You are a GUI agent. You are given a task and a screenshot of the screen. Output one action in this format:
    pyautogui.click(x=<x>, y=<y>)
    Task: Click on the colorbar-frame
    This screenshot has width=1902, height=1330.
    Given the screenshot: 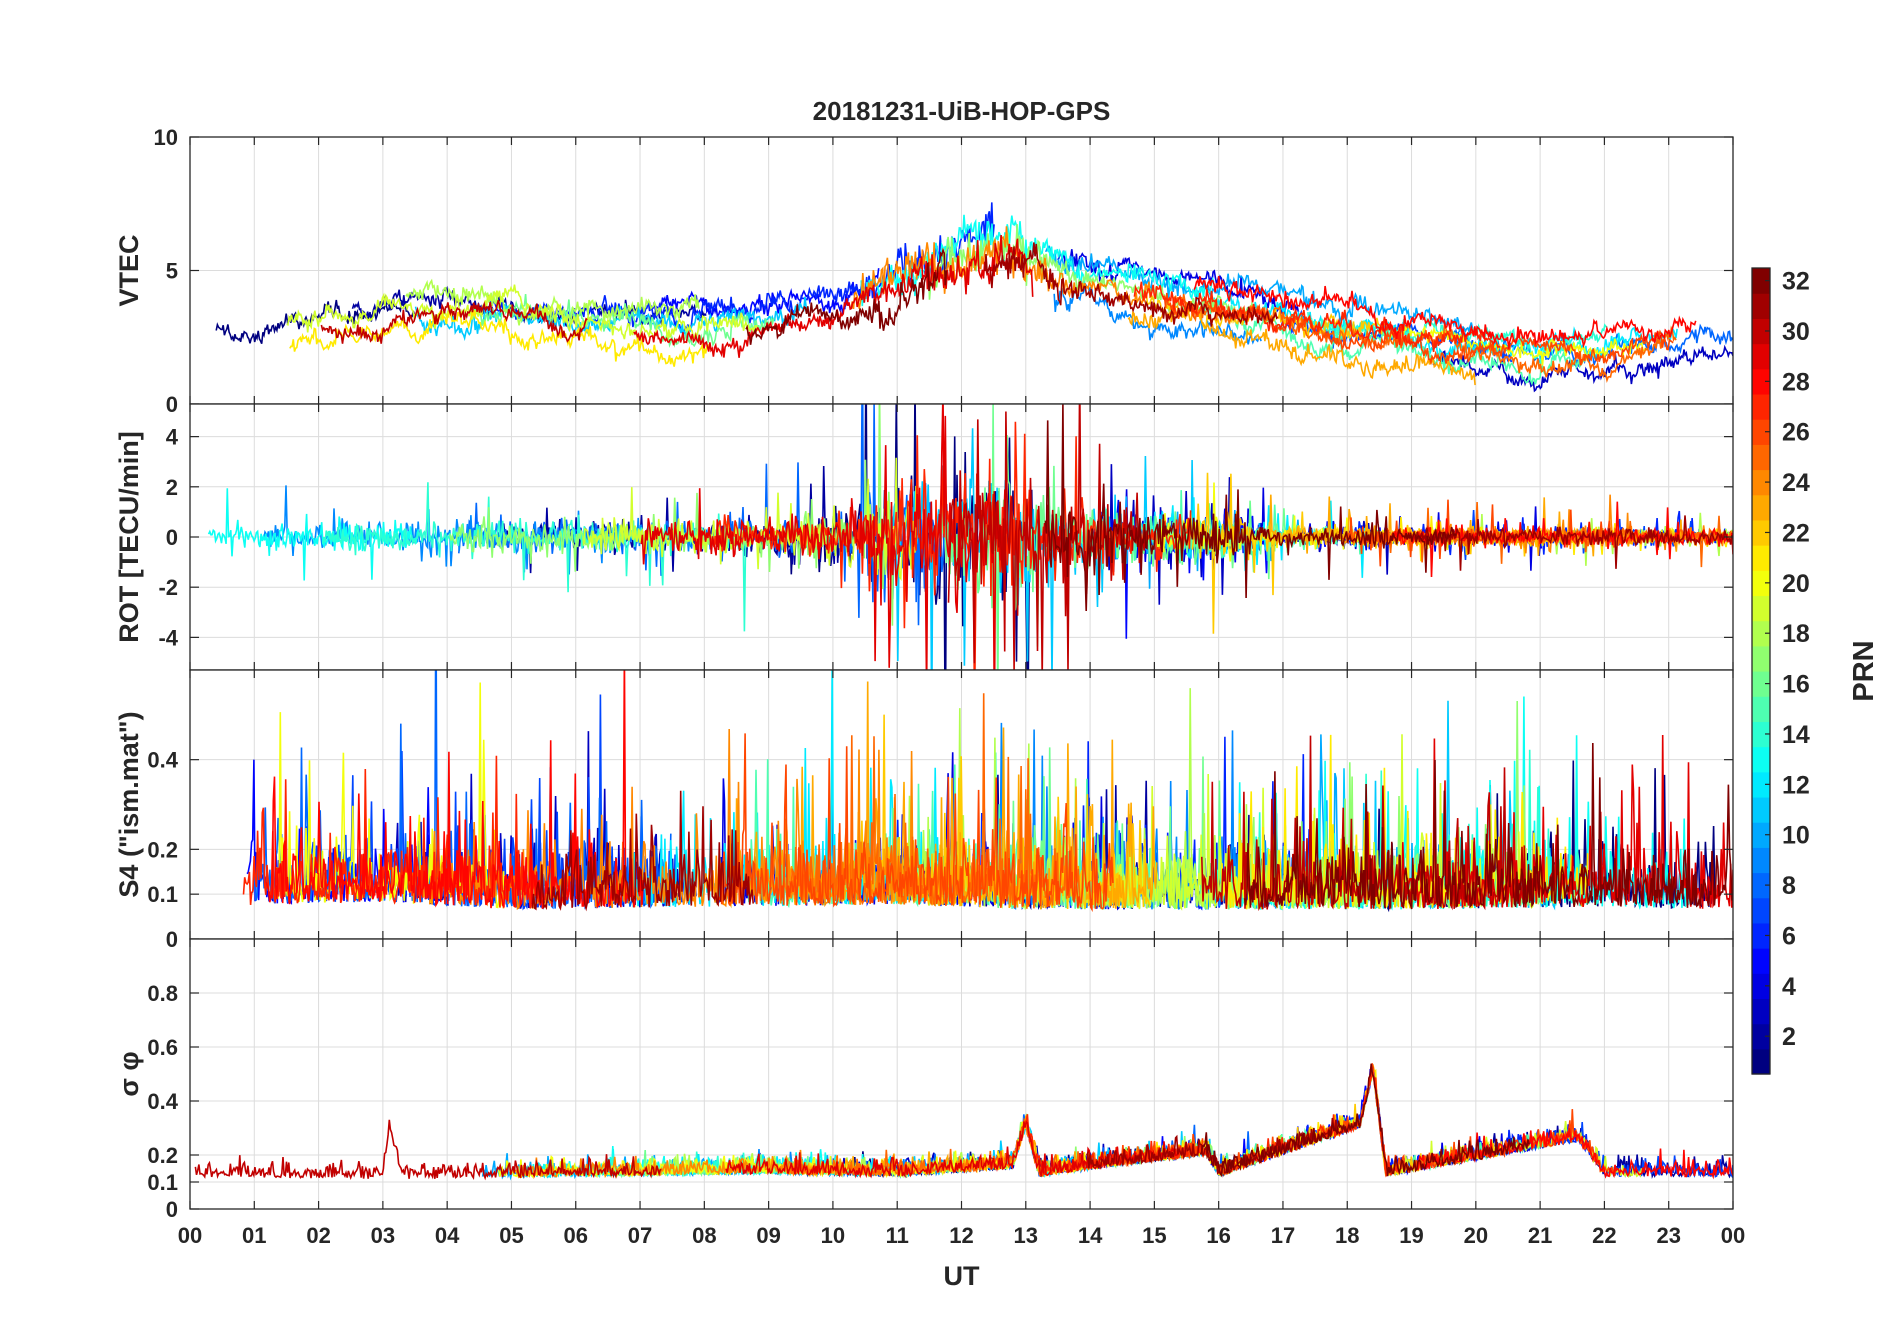 What is the action you would take?
    pyautogui.click(x=1761, y=671)
    